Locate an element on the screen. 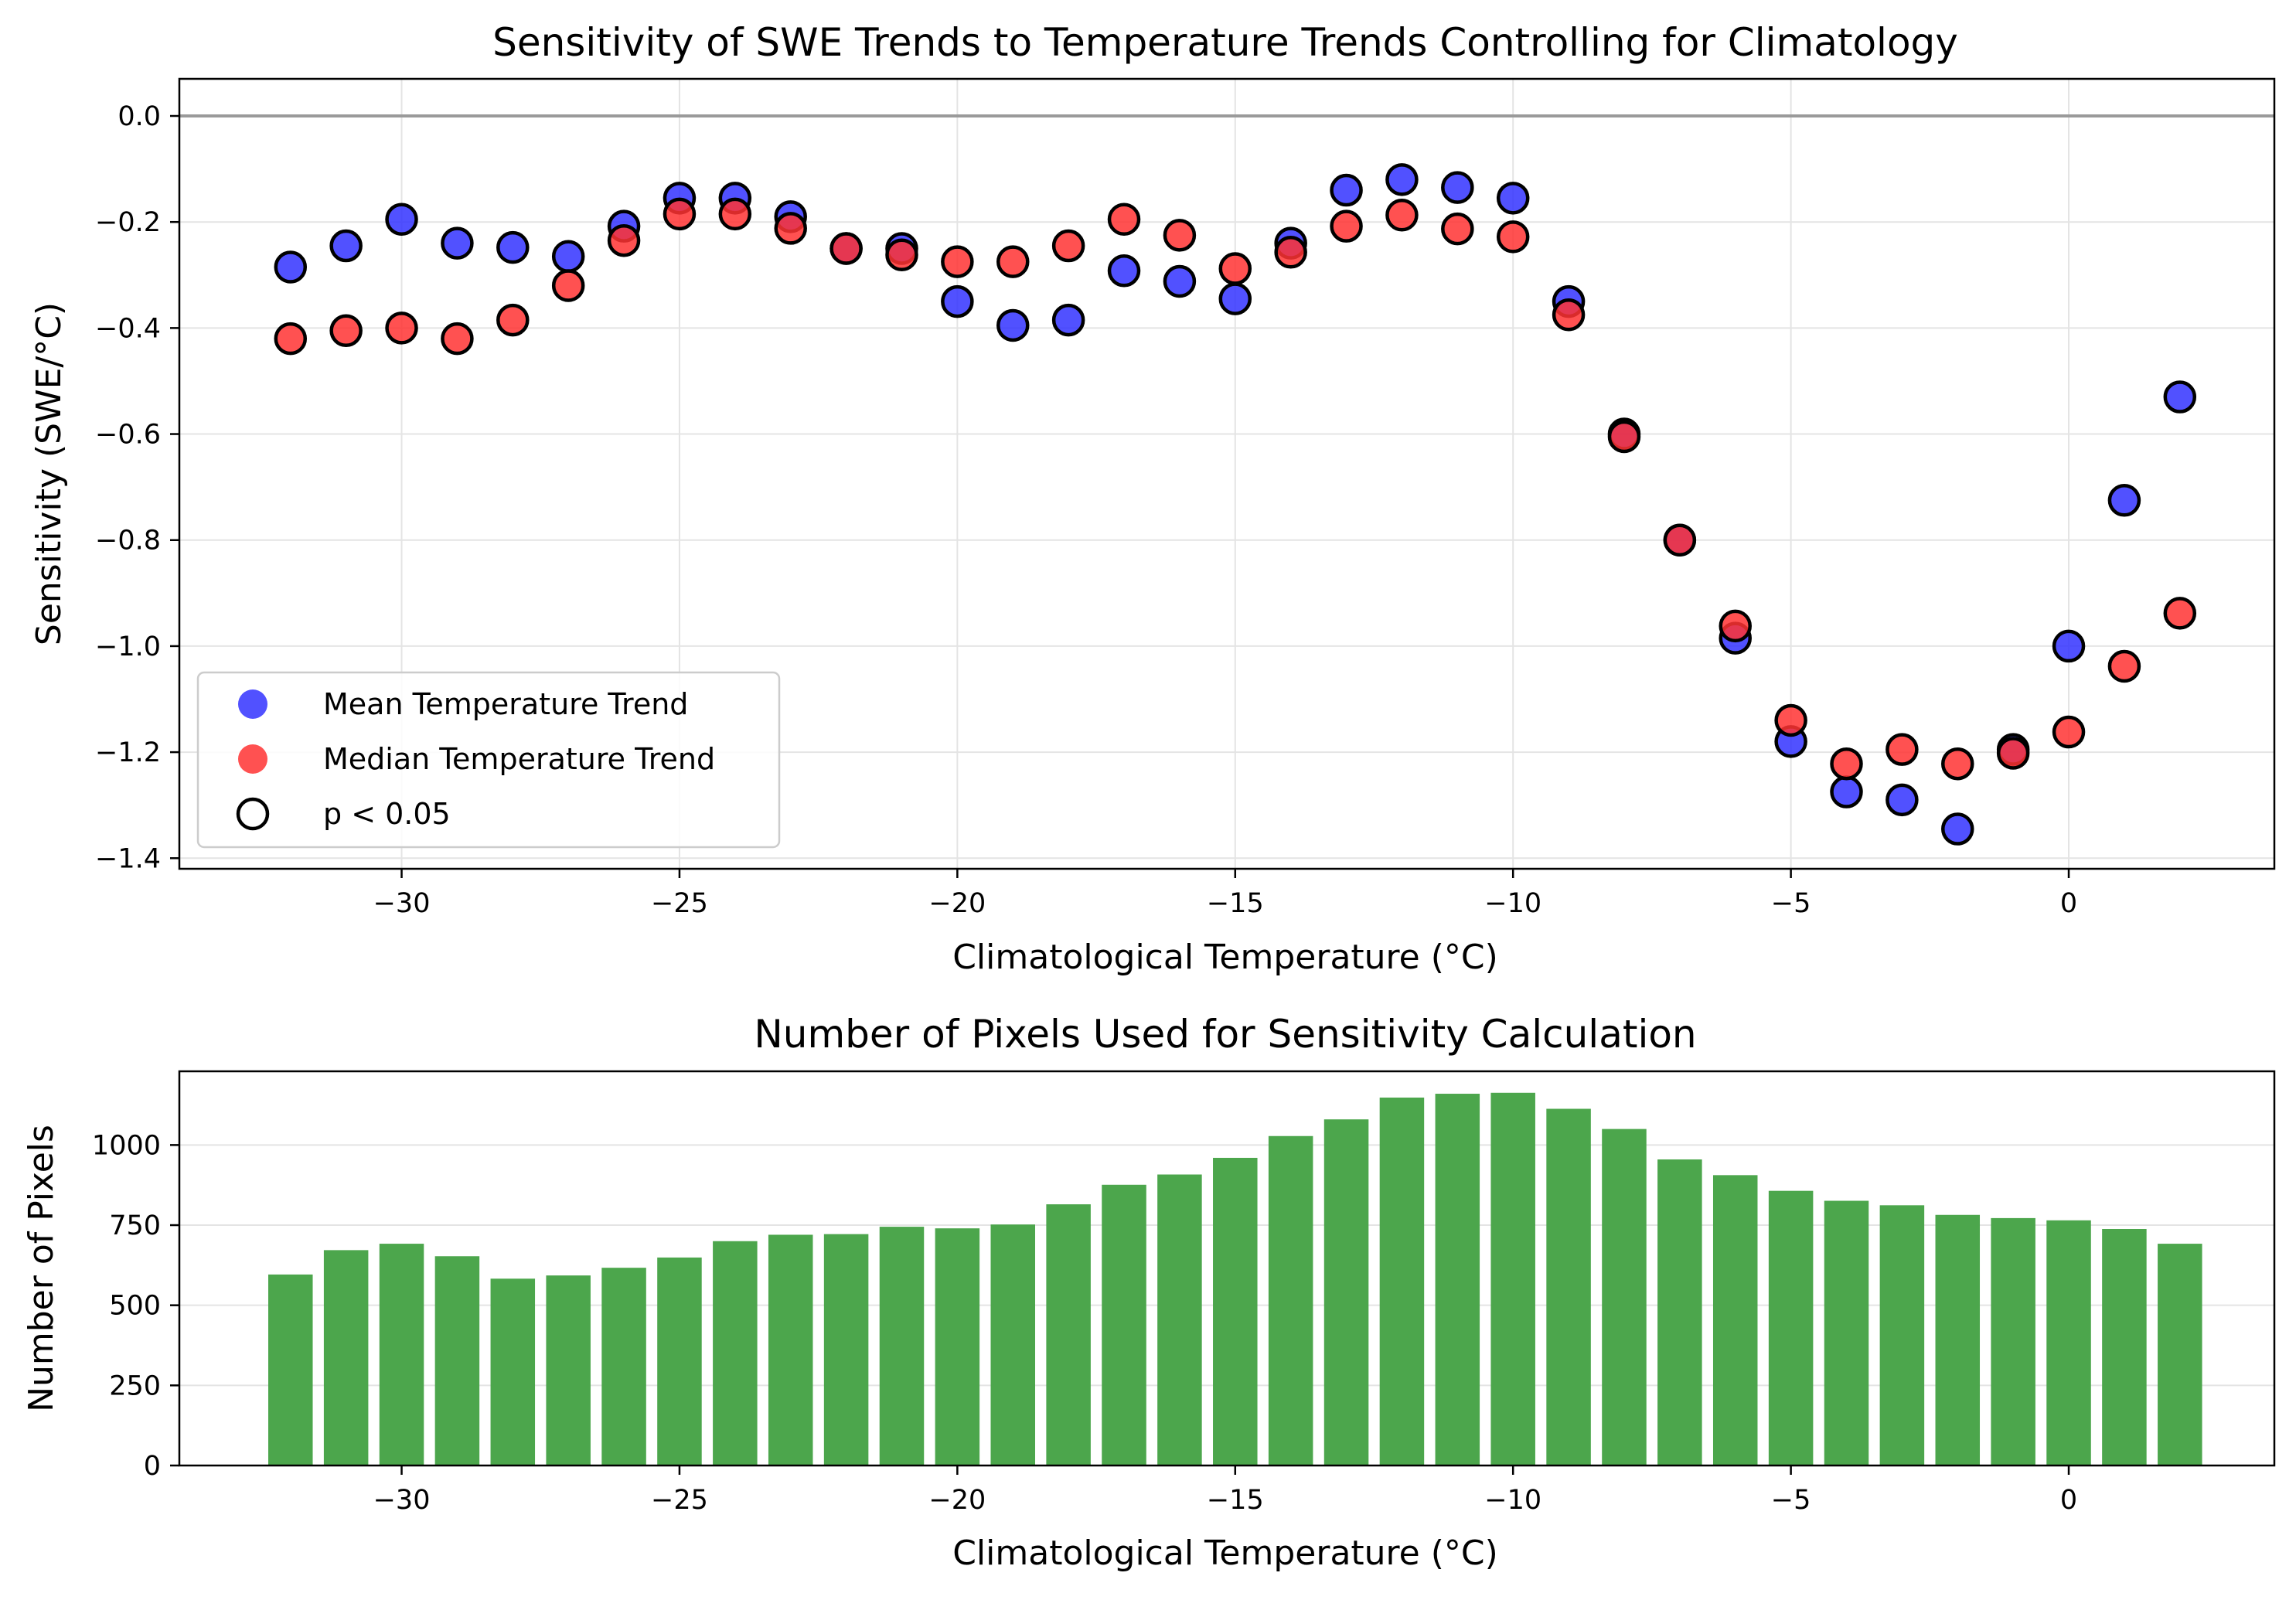  scatter-y-tick-label: −0.4 is located at coordinates (128, 328).